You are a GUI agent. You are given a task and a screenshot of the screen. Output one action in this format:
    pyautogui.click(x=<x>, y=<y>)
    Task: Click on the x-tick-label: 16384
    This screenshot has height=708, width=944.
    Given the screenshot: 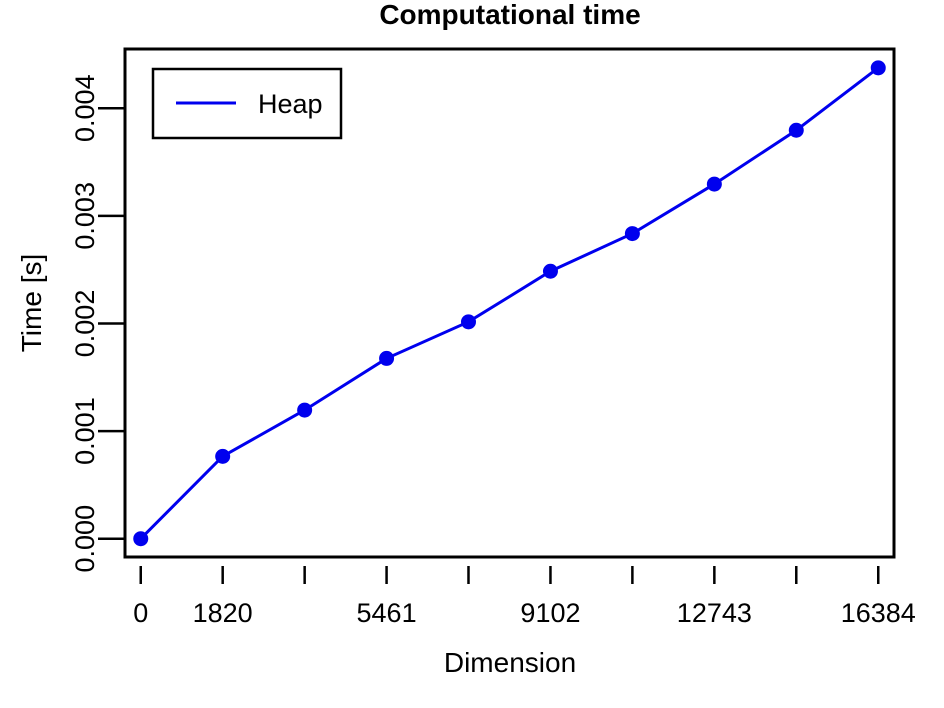 What is the action you would take?
    pyautogui.click(x=878, y=613)
    